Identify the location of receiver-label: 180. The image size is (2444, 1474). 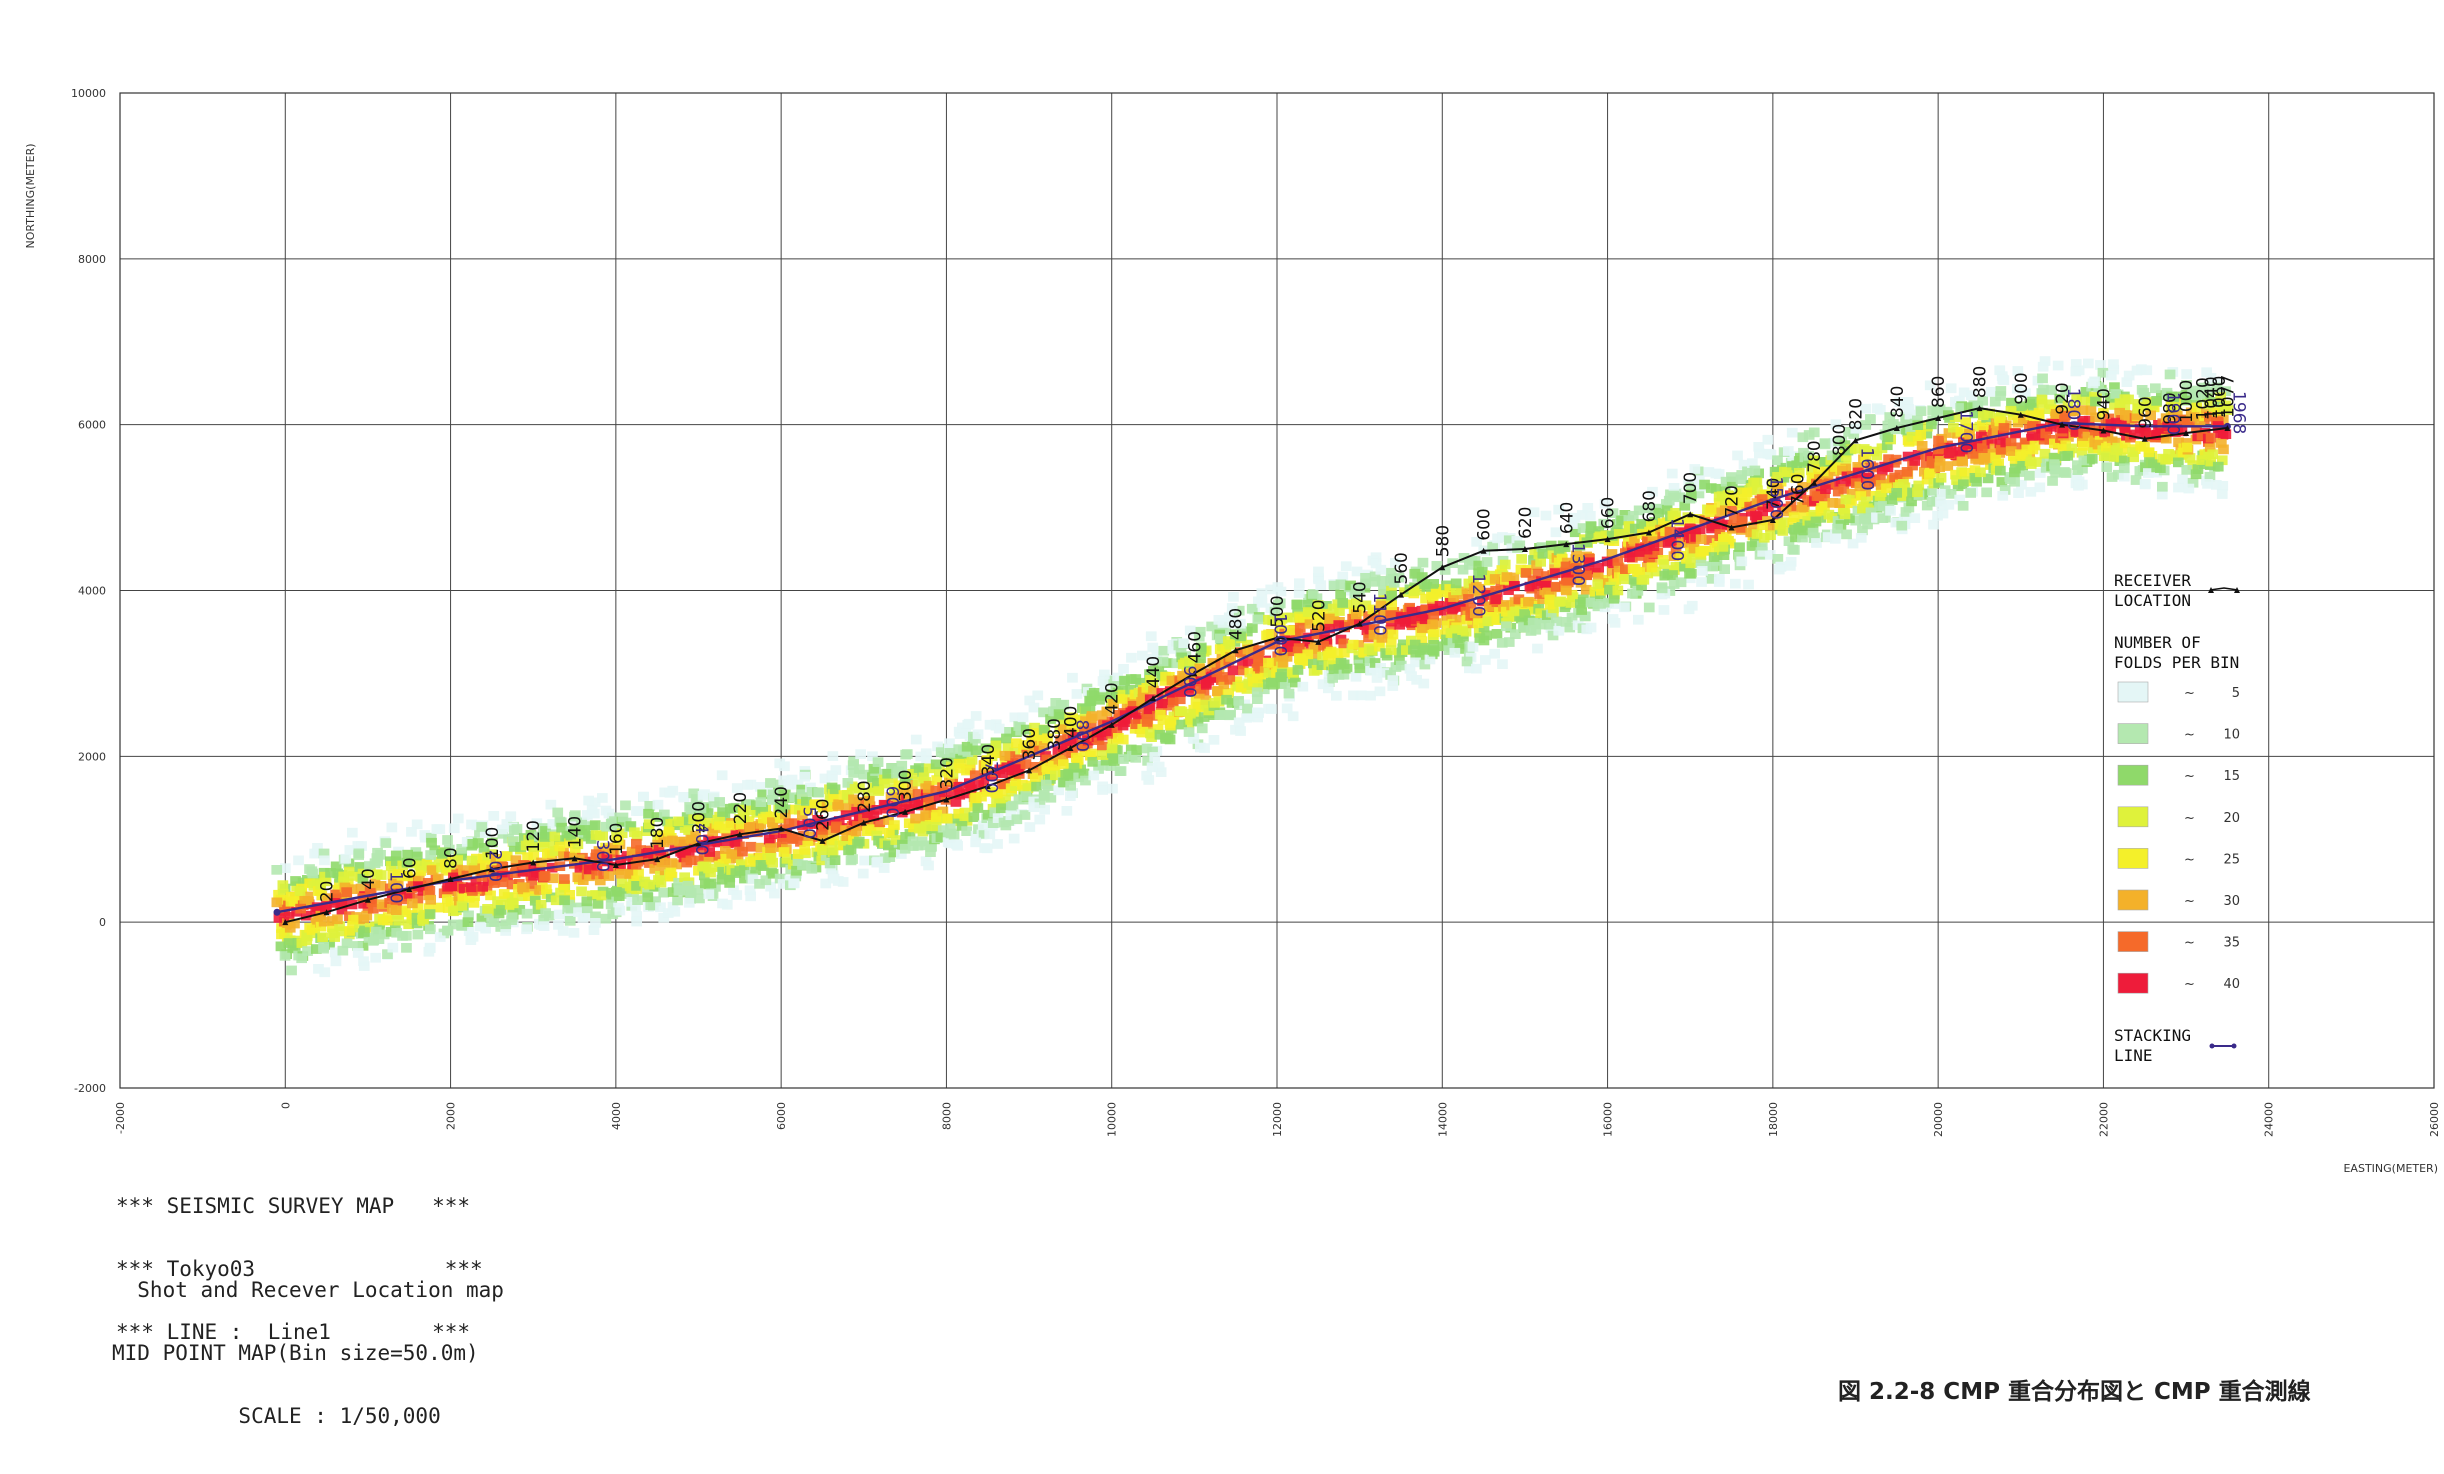
(658, 833).